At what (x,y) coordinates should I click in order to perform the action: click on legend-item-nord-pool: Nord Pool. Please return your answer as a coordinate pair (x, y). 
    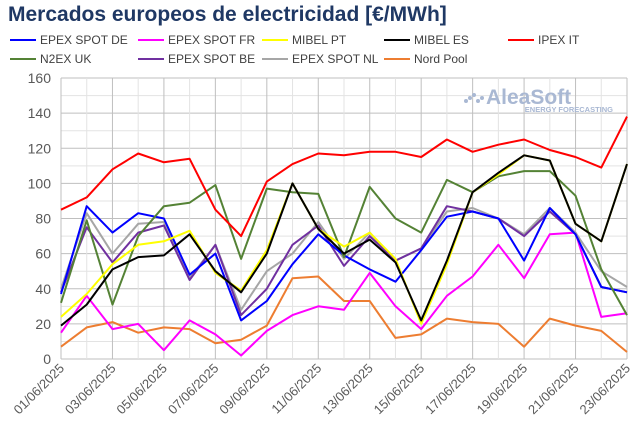
    Looking at the image, I should click on (425, 59).